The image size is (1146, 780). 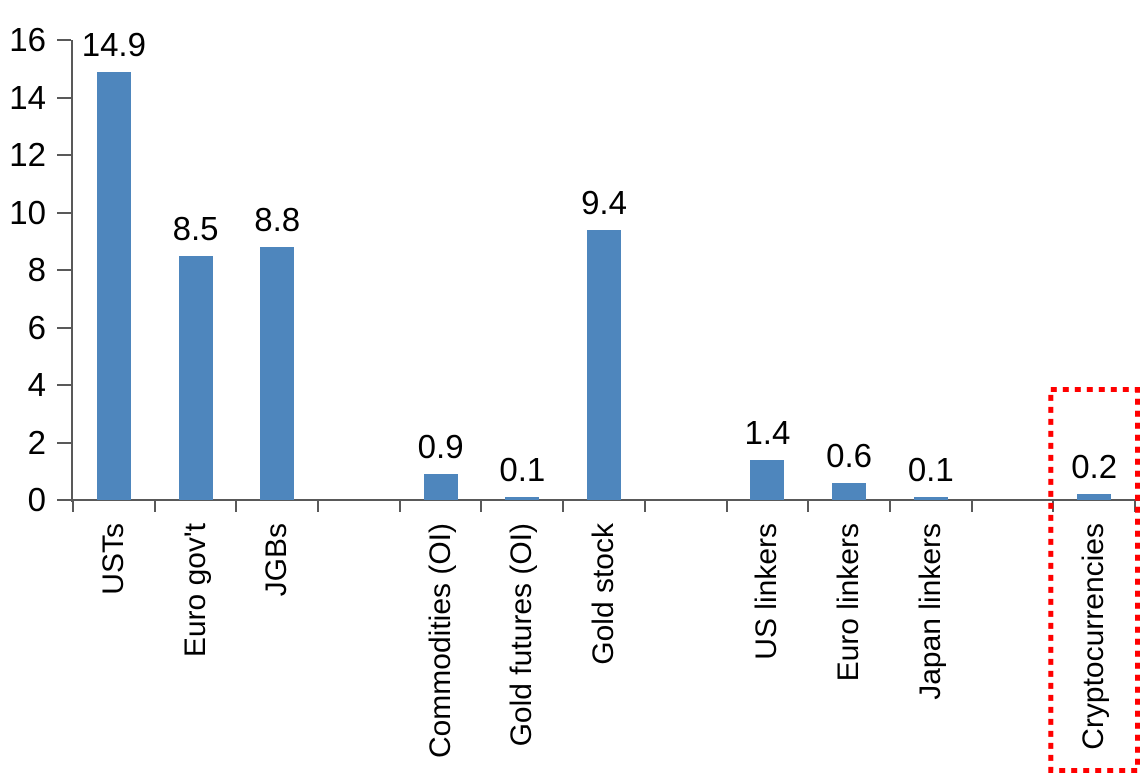 I want to click on x-axis-line, so click(x=605, y=500).